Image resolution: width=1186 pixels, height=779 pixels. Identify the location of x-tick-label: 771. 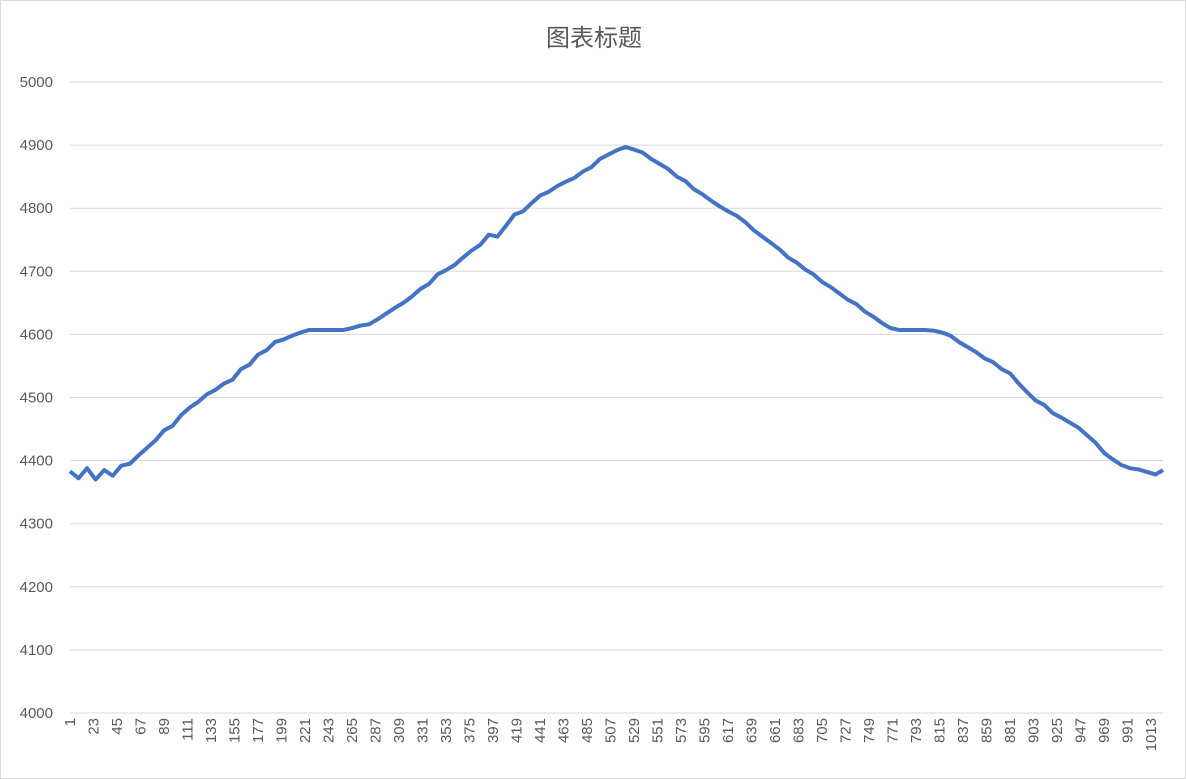
(893, 730).